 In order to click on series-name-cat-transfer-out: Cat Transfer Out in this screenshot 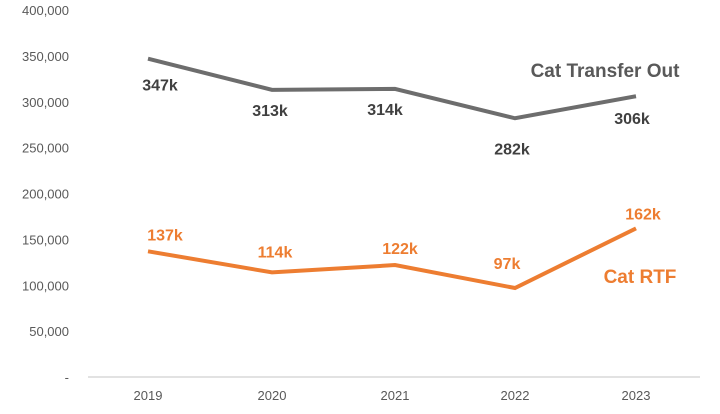, I will do `click(606, 71)`.